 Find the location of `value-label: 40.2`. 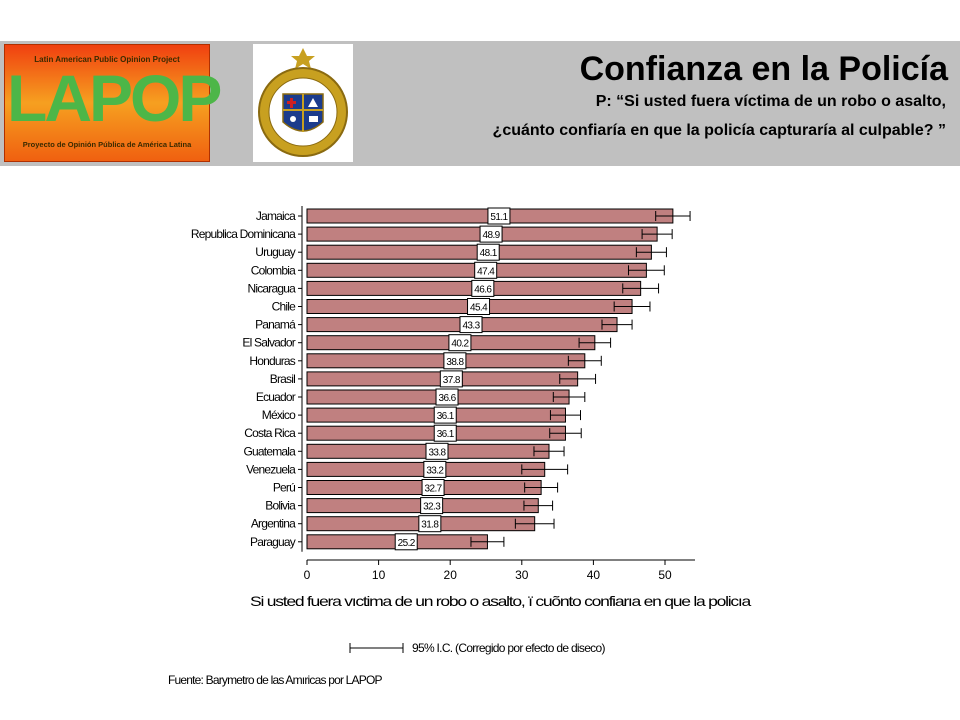

value-label: 40.2 is located at coordinates (460, 344).